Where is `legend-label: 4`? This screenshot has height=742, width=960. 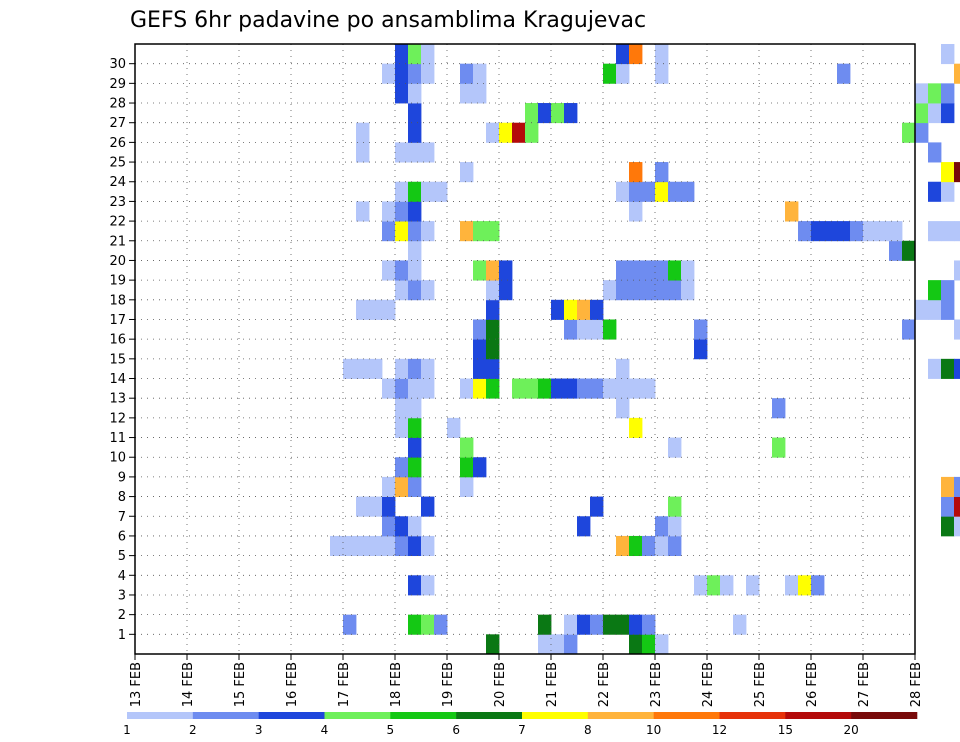 legend-label: 4 is located at coordinates (325, 730).